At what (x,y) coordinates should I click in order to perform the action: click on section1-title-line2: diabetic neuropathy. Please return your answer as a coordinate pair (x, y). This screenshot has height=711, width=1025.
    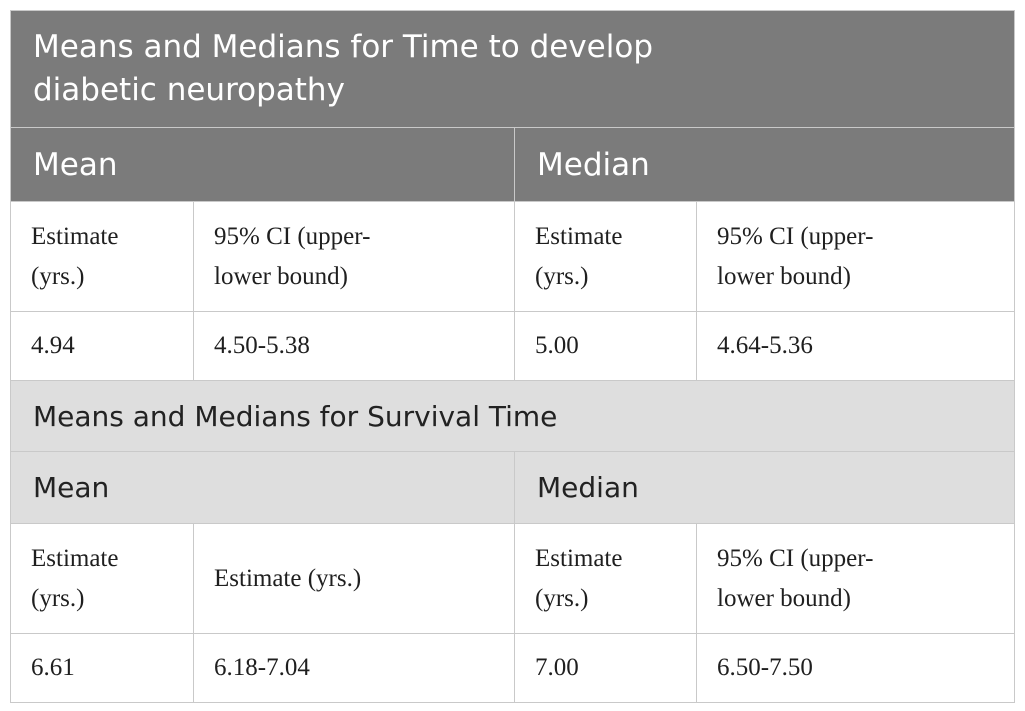
    Looking at the image, I should click on (189, 90).